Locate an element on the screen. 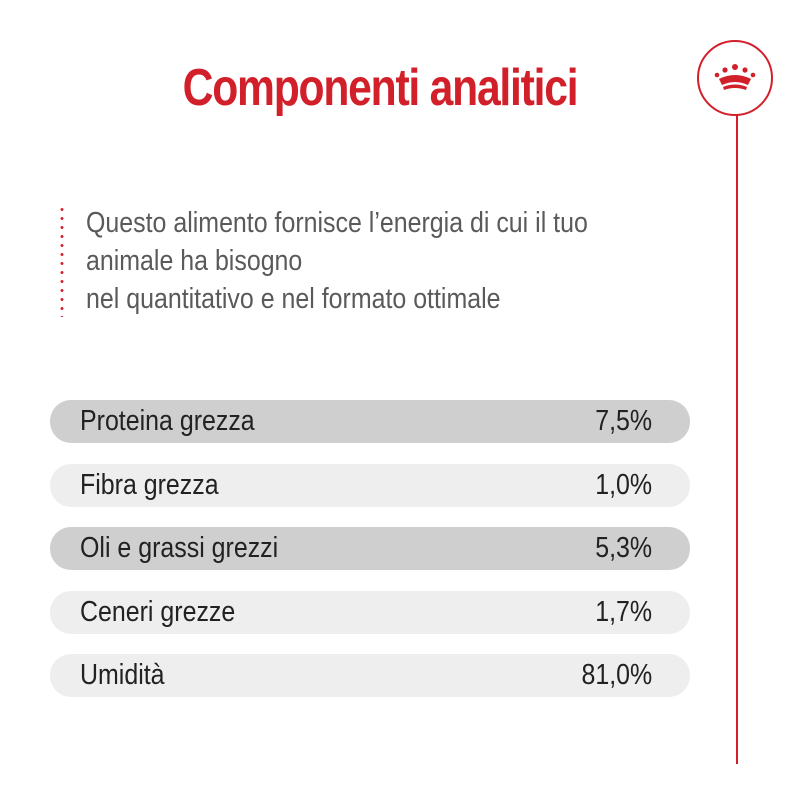  description-line: animale ha bisogno is located at coordinates (194, 261).